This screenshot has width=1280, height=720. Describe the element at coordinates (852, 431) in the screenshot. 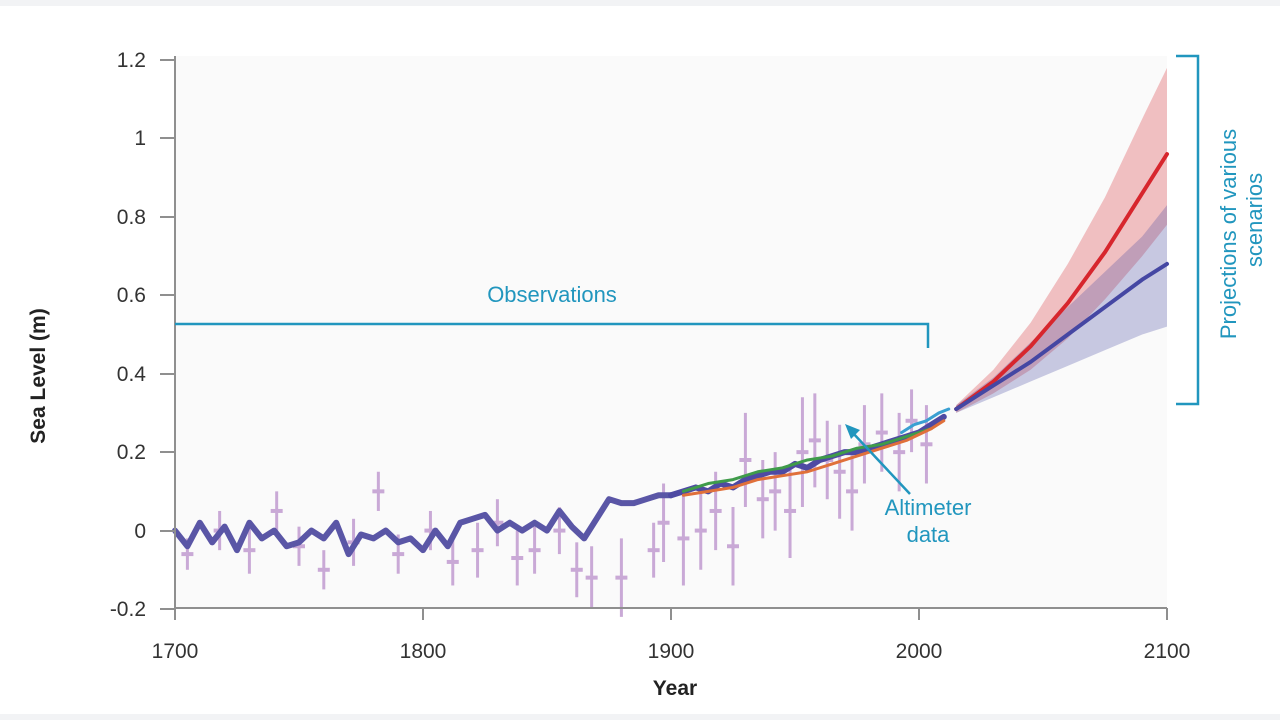

I see `arrow-head-icon` at that location.